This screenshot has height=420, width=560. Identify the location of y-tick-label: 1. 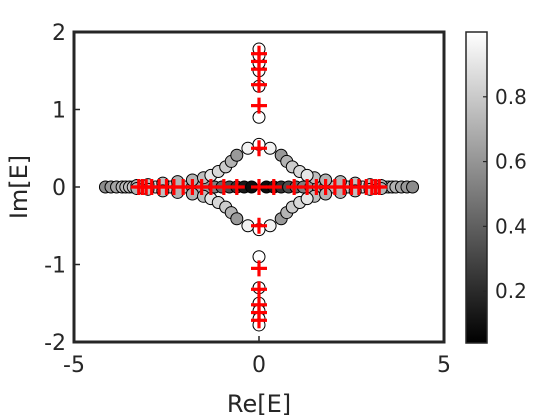
(59, 111).